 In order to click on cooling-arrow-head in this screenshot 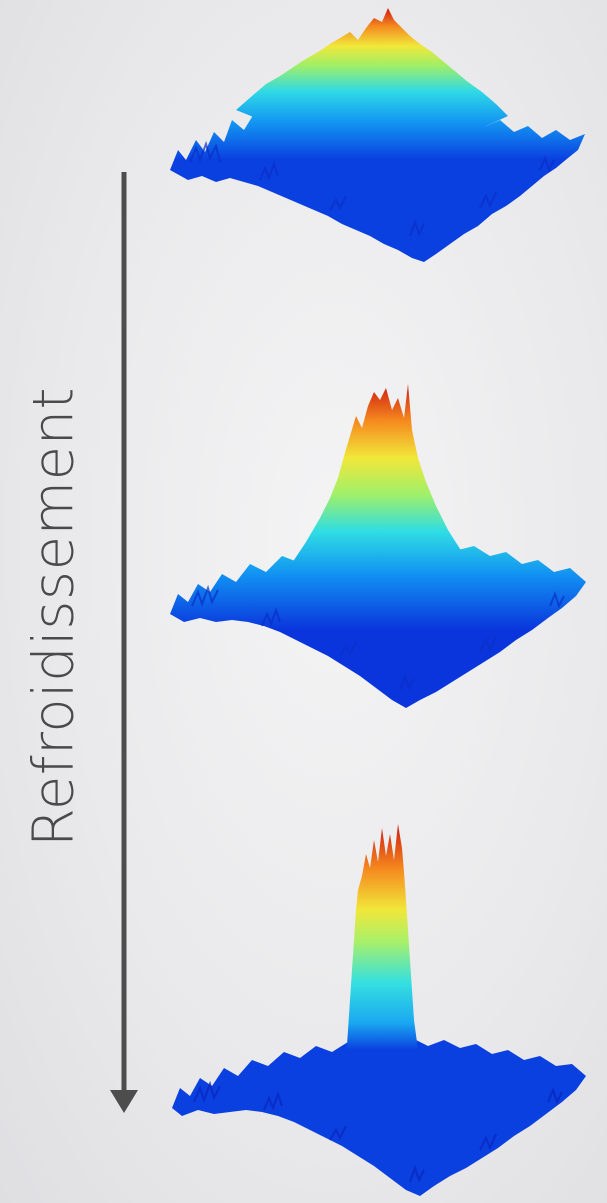, I will do `click(124, 1101)`.